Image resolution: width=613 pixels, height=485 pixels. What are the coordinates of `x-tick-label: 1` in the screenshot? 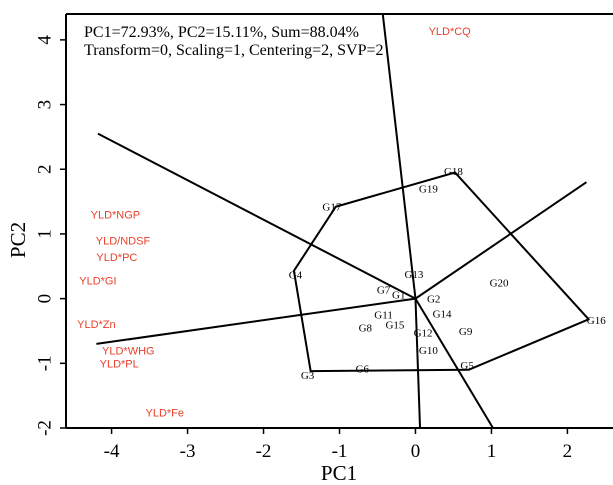 It's located at (492, 451).